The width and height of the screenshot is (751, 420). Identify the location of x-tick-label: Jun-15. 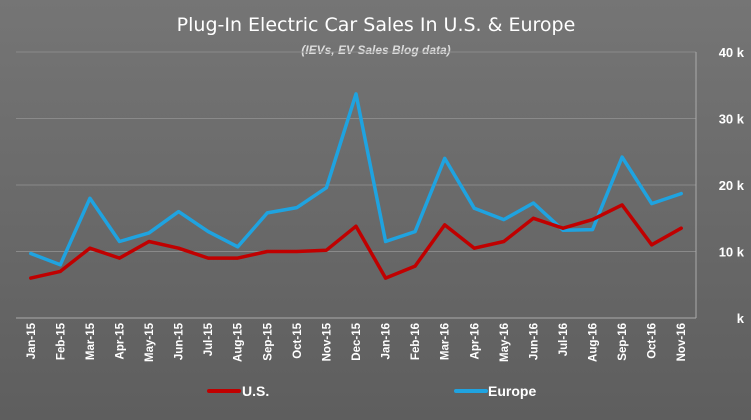
(180, 341).